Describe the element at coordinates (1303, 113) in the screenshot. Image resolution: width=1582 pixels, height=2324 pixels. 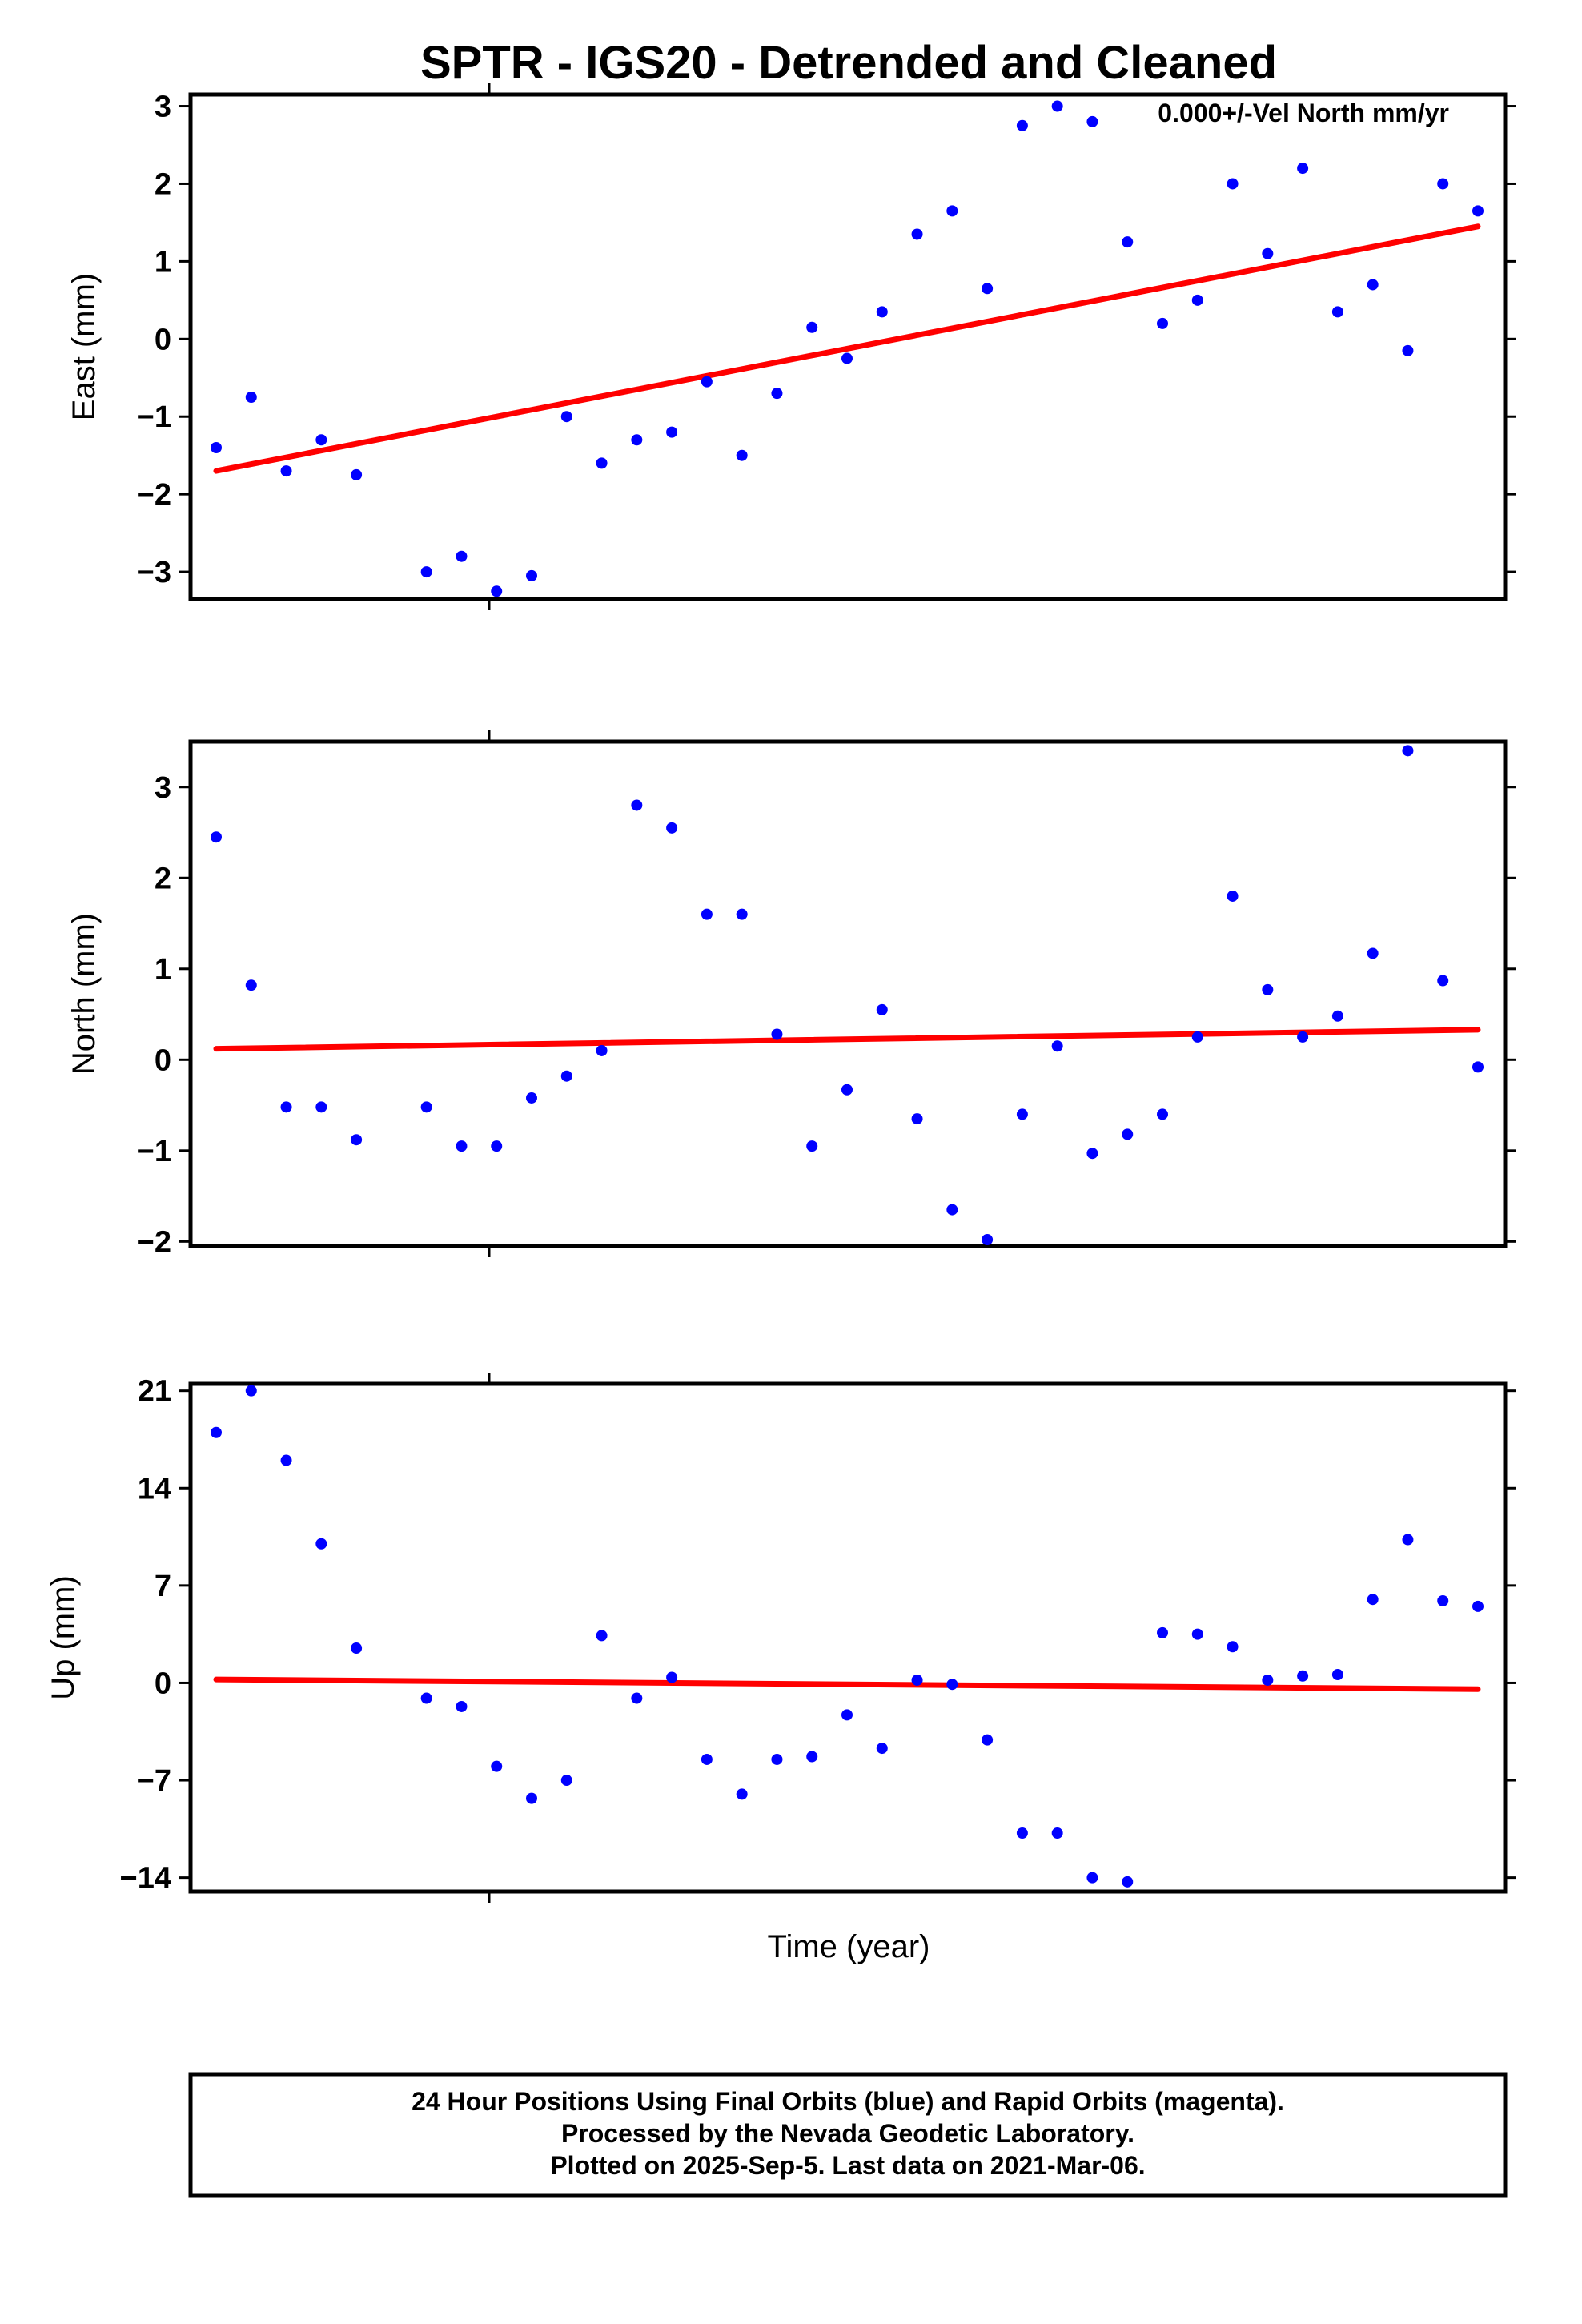
I see `velocity-annotation: 0.000+/-Vel North mm/yr` at that location.